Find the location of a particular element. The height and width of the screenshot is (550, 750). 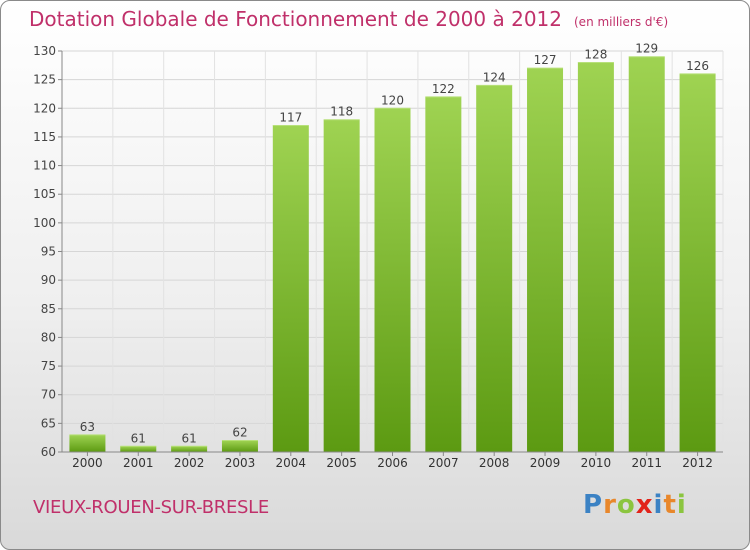

proxiti-logo: Proxiti is located at coordinates (635, 505).